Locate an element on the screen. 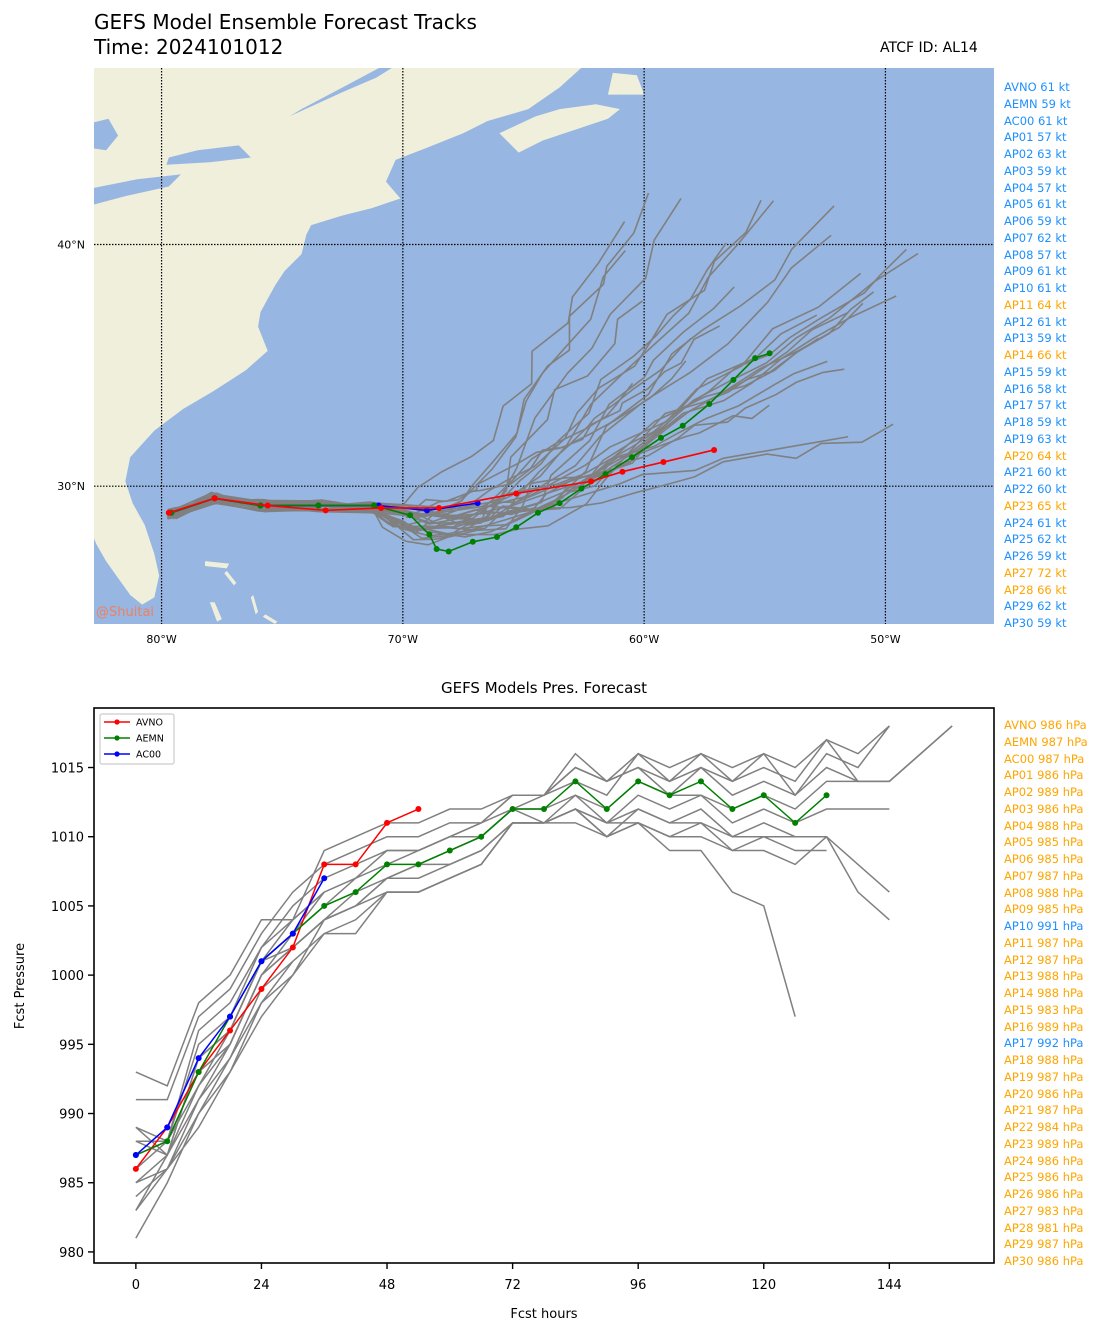  pressure-list-item: AP03 986 hPa is located at coordinates (1044, 808).